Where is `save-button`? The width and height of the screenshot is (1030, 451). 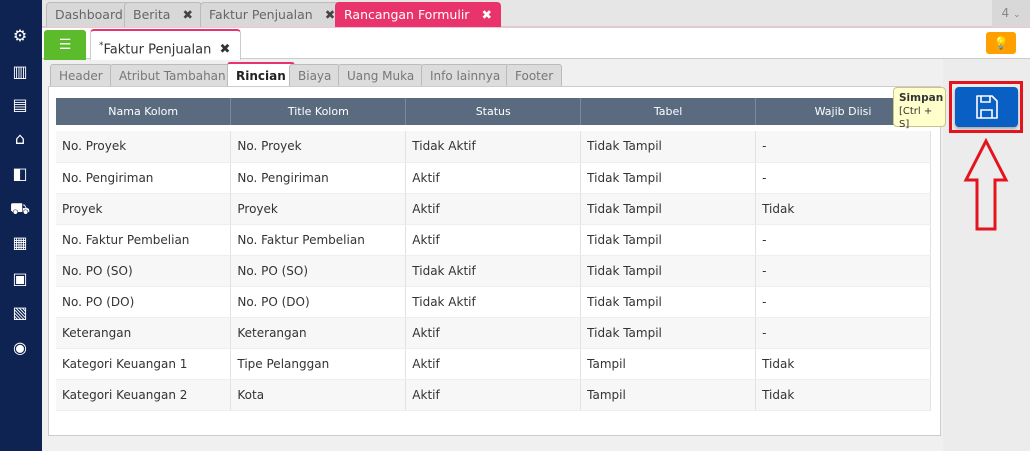
save-button is located at coordinates (986, 107).